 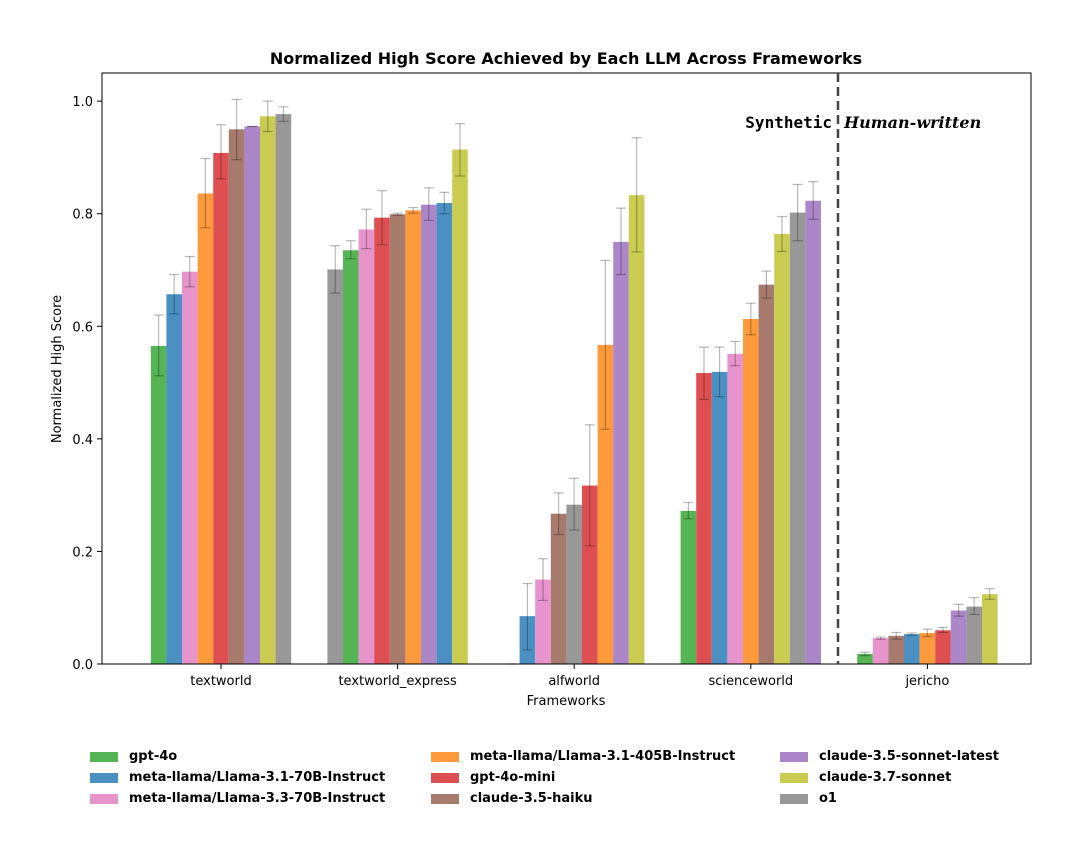 What do you see at coordinates (350, 250) in the screenshot?
I see `error-bar-textworld-express-gpt-4o` at bounding box center [350, 250].